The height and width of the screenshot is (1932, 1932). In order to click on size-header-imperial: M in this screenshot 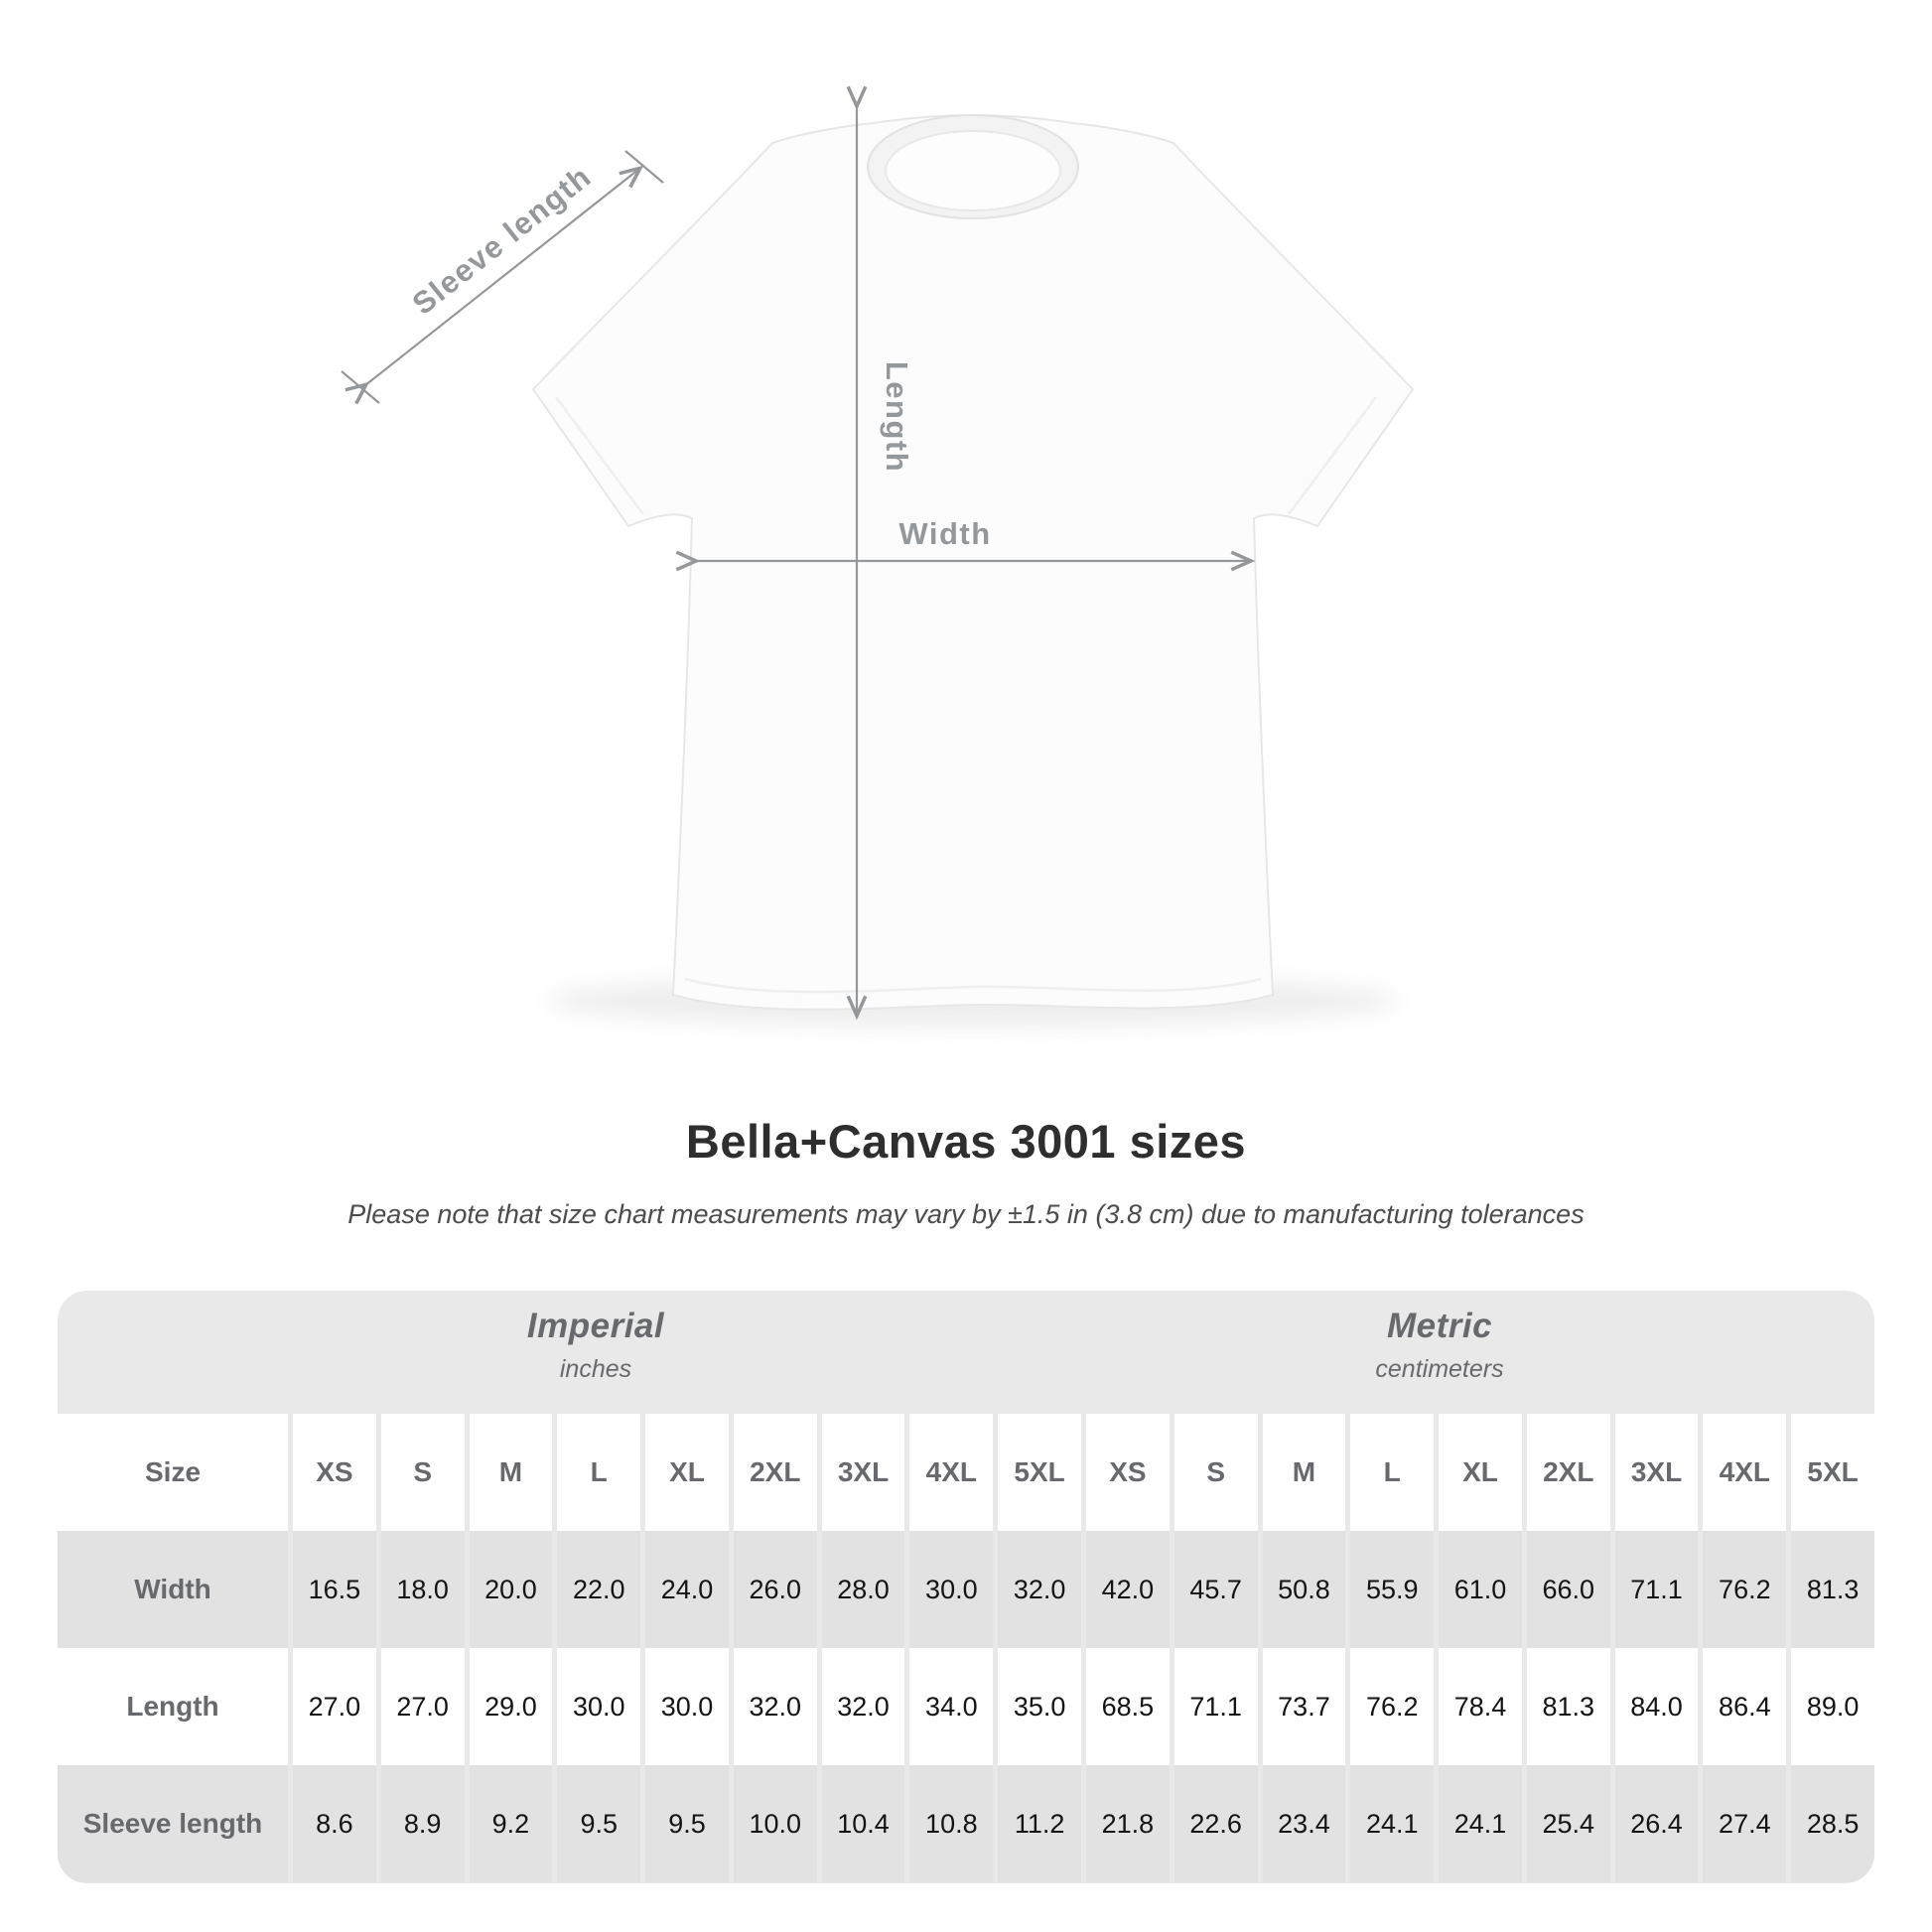, I will do `click(511, 1472)`.